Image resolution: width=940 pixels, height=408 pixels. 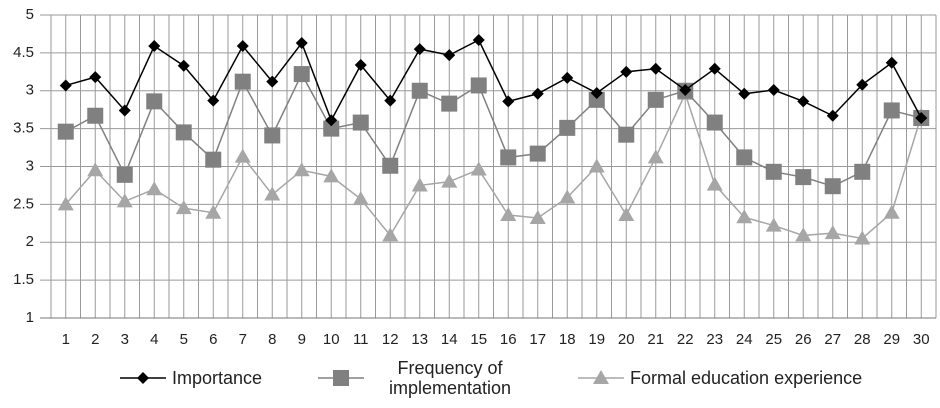 What do you see at coordinates (424, 378) in the screenshot?
I see `legend-item: Frequency of implementation` at bounding box center [424, 378].